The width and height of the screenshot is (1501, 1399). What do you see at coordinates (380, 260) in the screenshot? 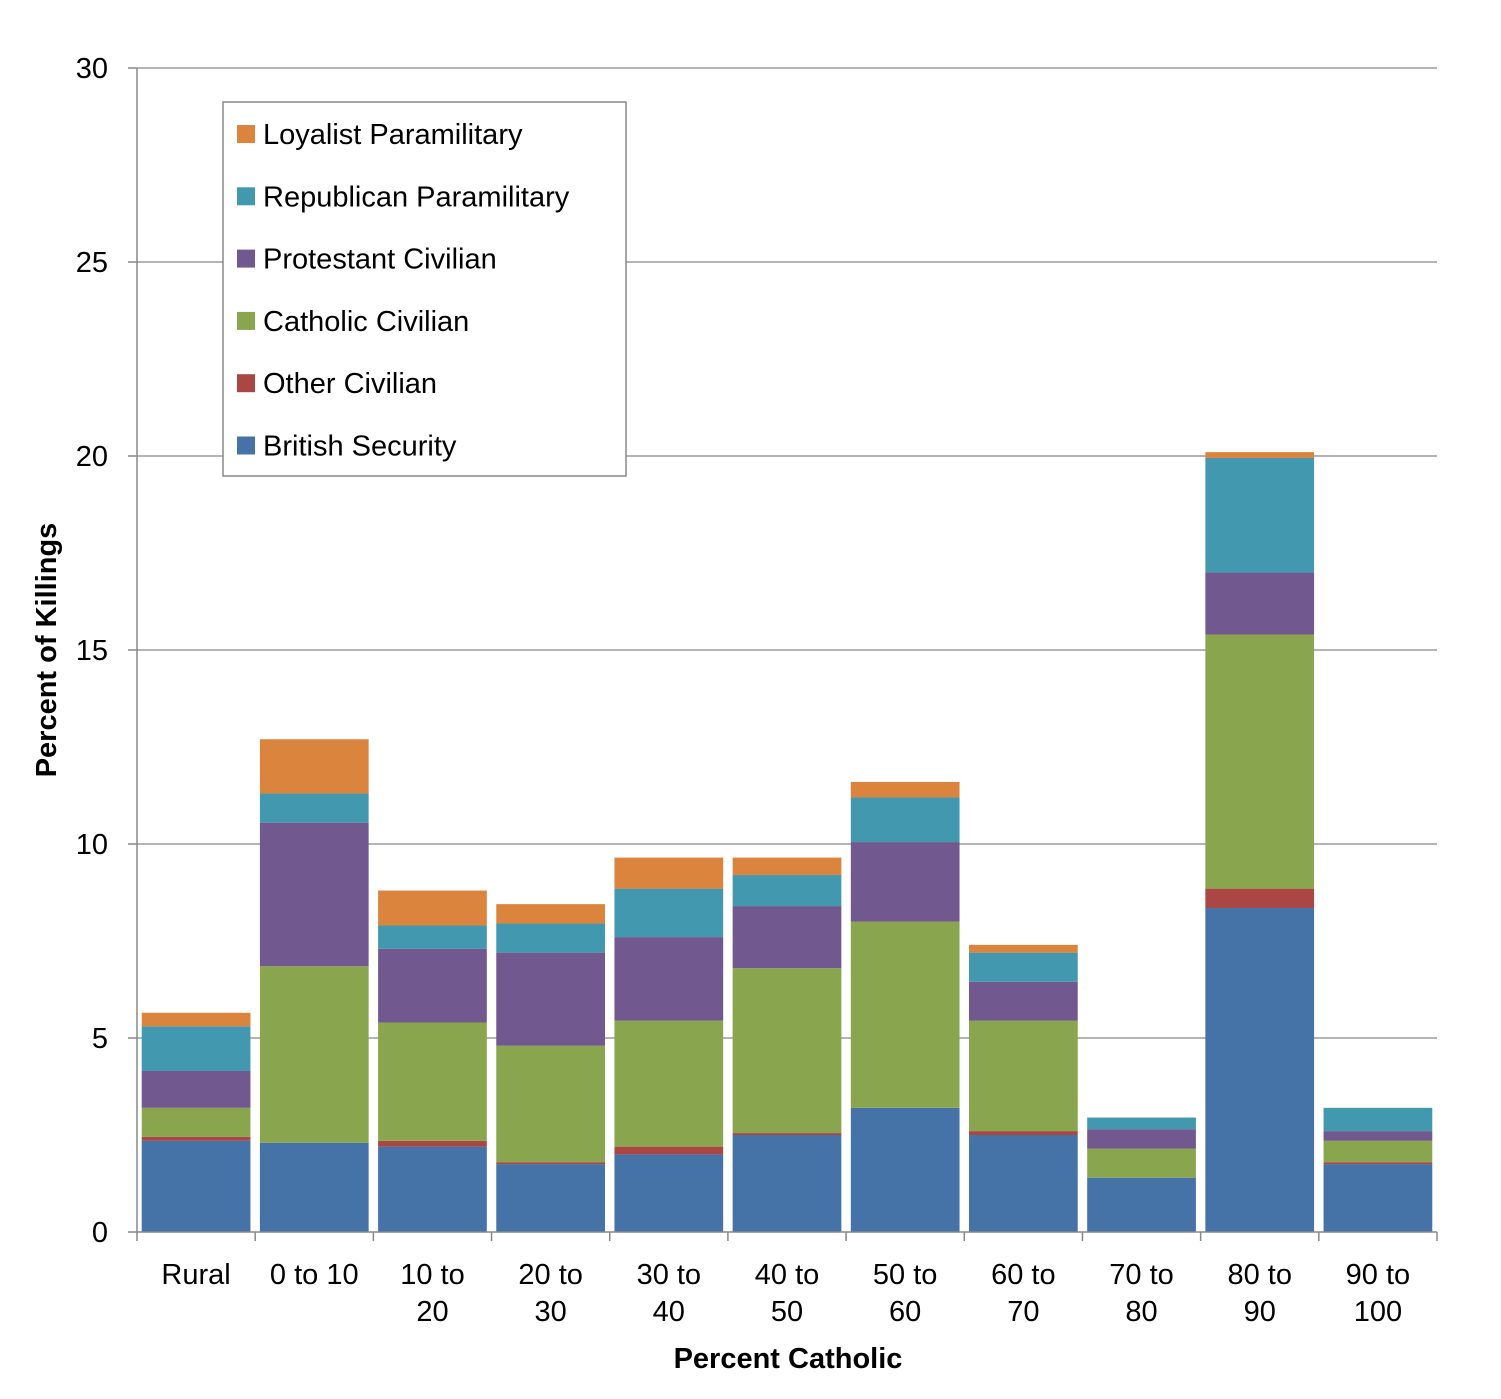
I see `legend-label: Protestant Civilian` at bounding box center [380, 260].